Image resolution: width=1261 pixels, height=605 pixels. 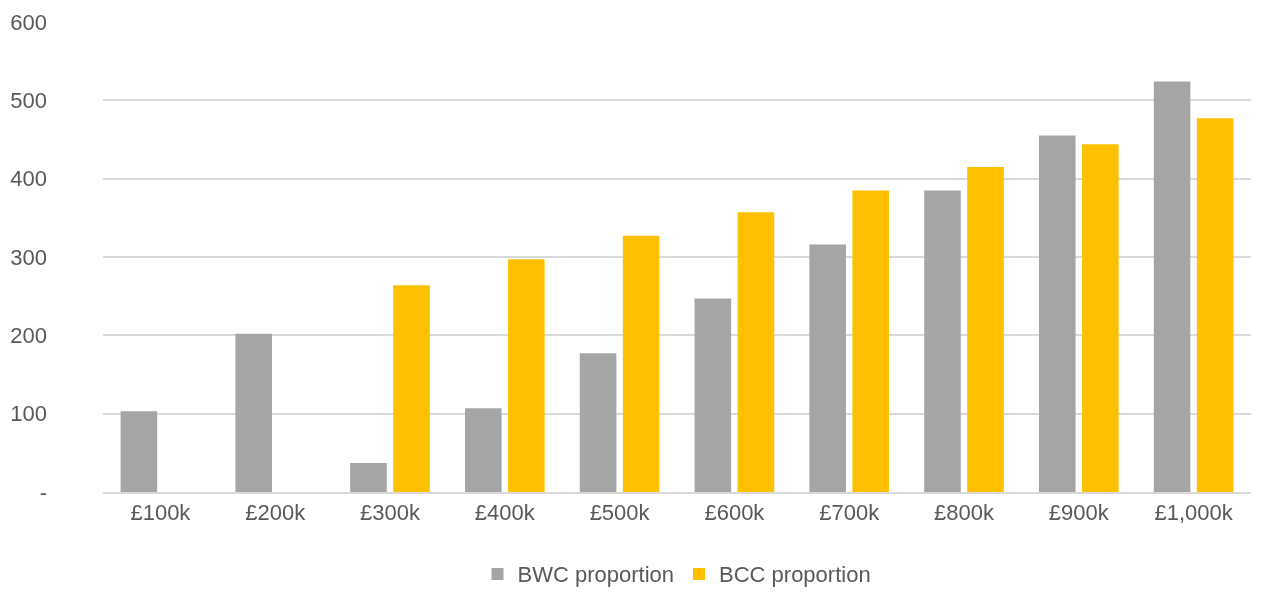 What do you see at coordinates (964, 513) in the screenshot?
I see `x-tick-label: £800k` at bounding box center [964, 513].